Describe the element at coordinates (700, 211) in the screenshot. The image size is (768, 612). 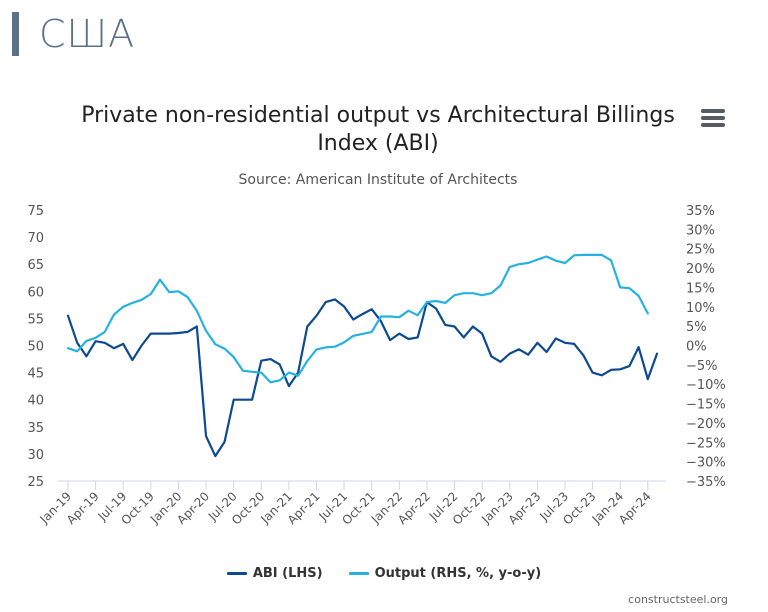
I see `y-right-tick-label: 35%` at that location.